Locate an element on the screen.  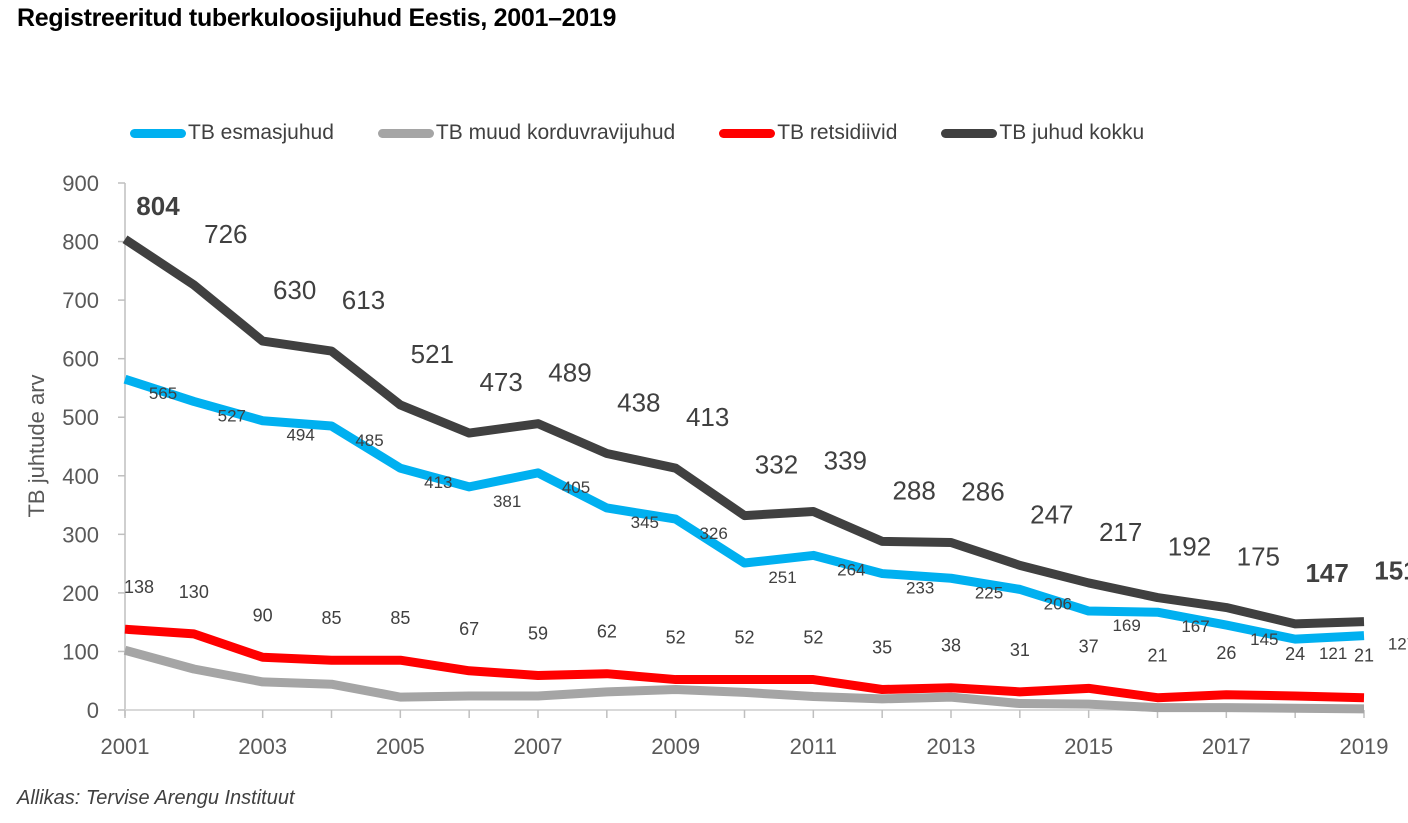
data-label-retsidiivid: 37 is located at coordinates (1089, 646).